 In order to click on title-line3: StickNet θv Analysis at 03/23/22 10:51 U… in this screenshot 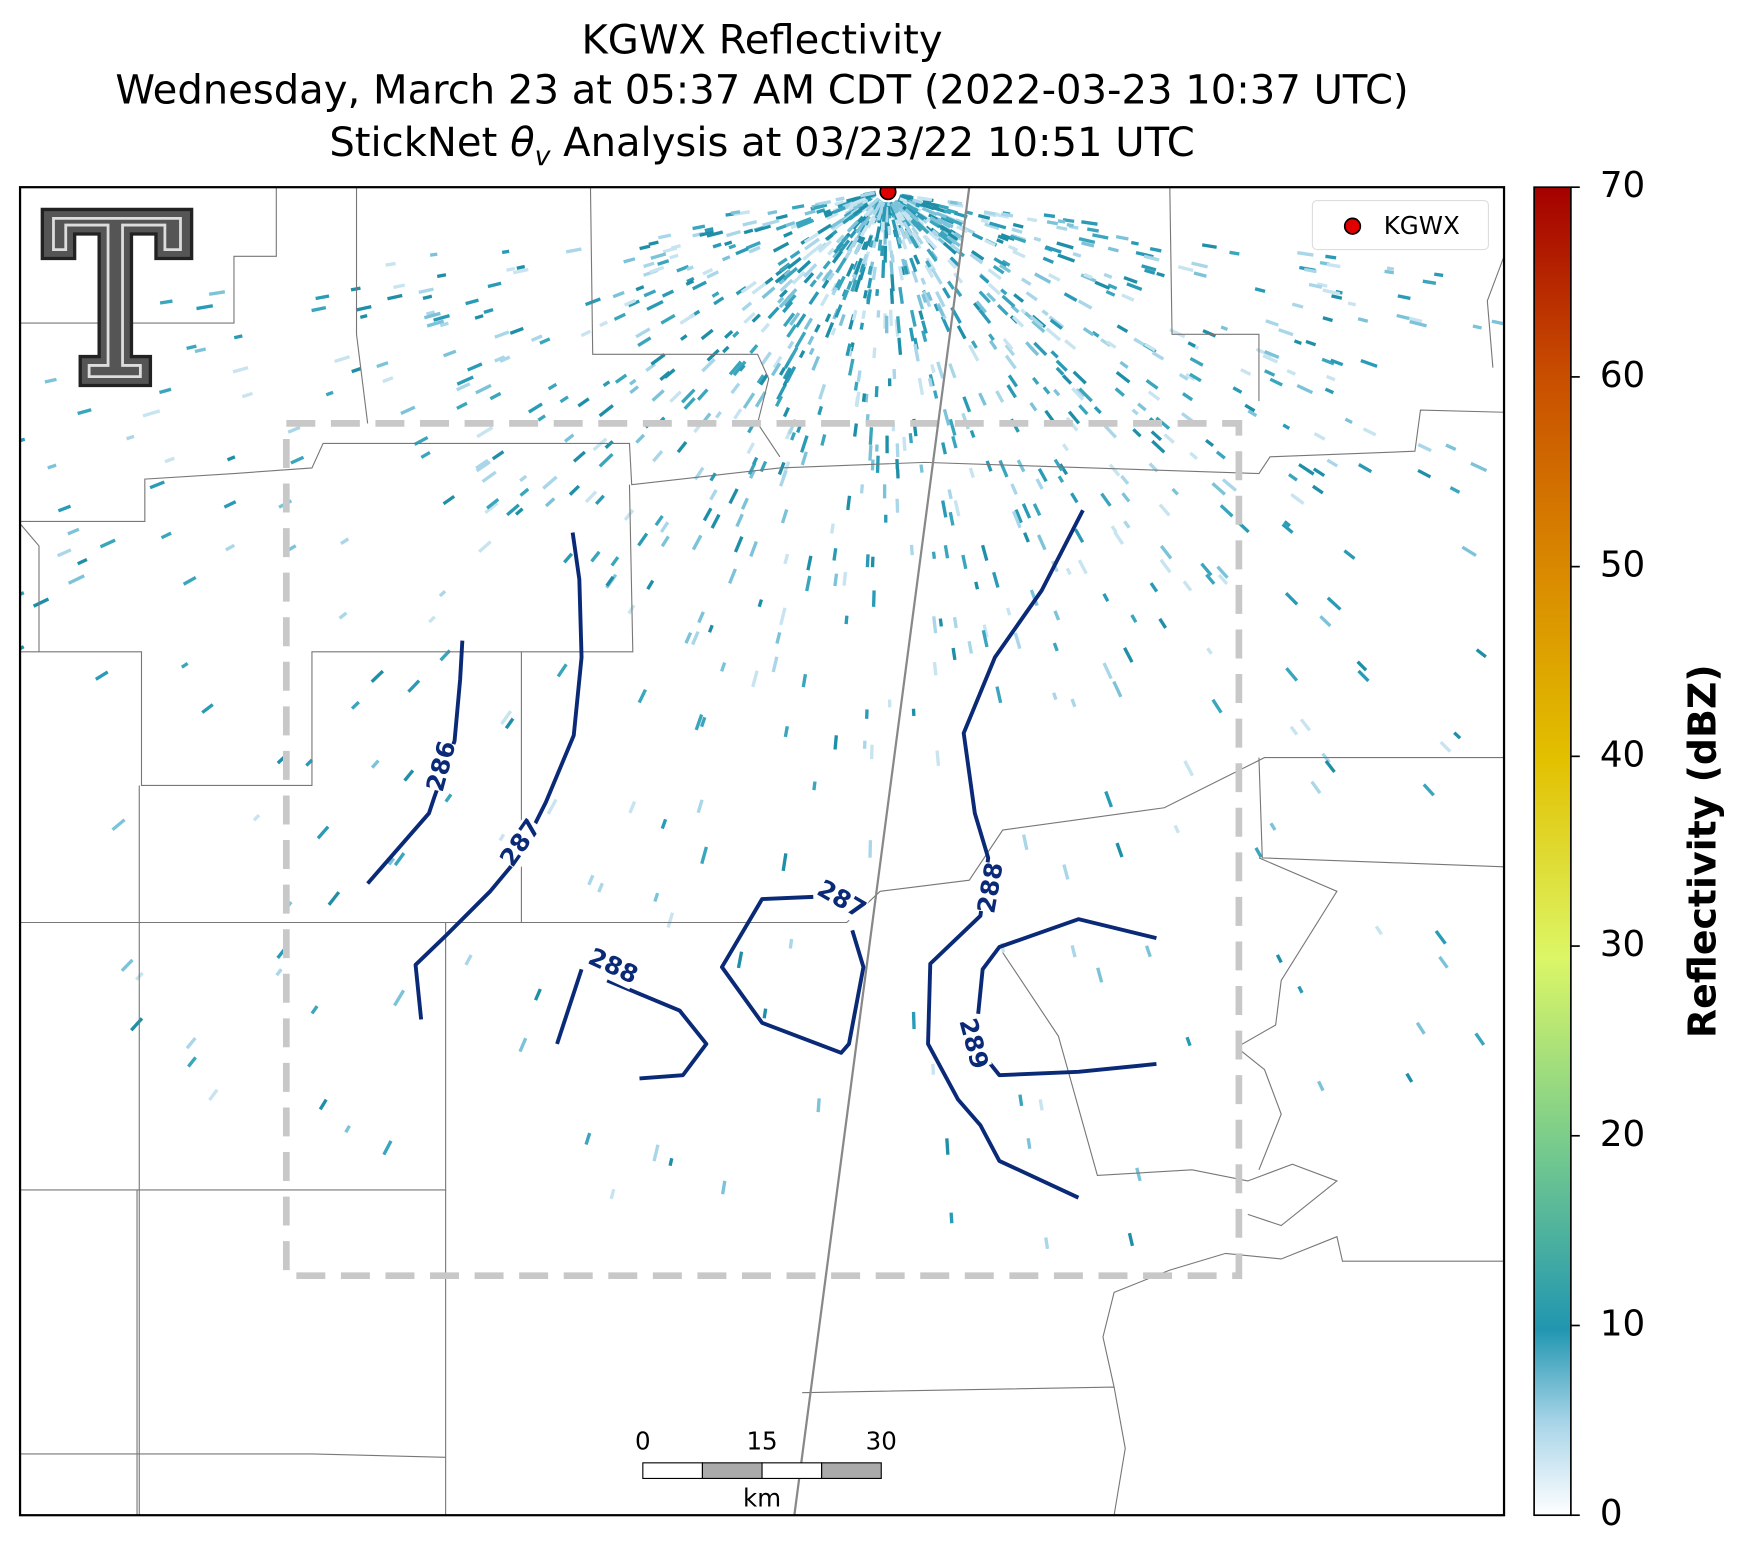, I will do `click(761, 146)`.